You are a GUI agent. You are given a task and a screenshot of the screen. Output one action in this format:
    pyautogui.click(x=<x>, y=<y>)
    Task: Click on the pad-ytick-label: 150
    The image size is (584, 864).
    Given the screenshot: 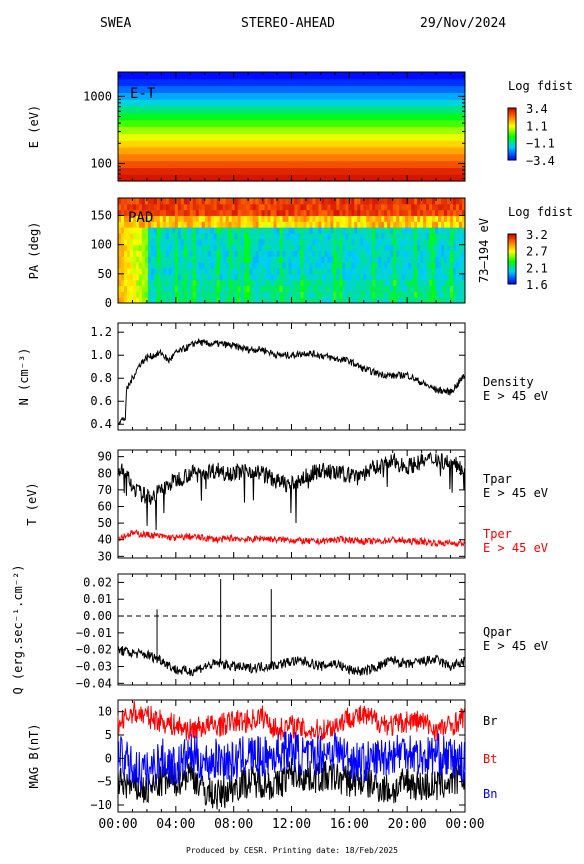 What is the action you would take?
    pyautogui.click(x=101, y=216)
    